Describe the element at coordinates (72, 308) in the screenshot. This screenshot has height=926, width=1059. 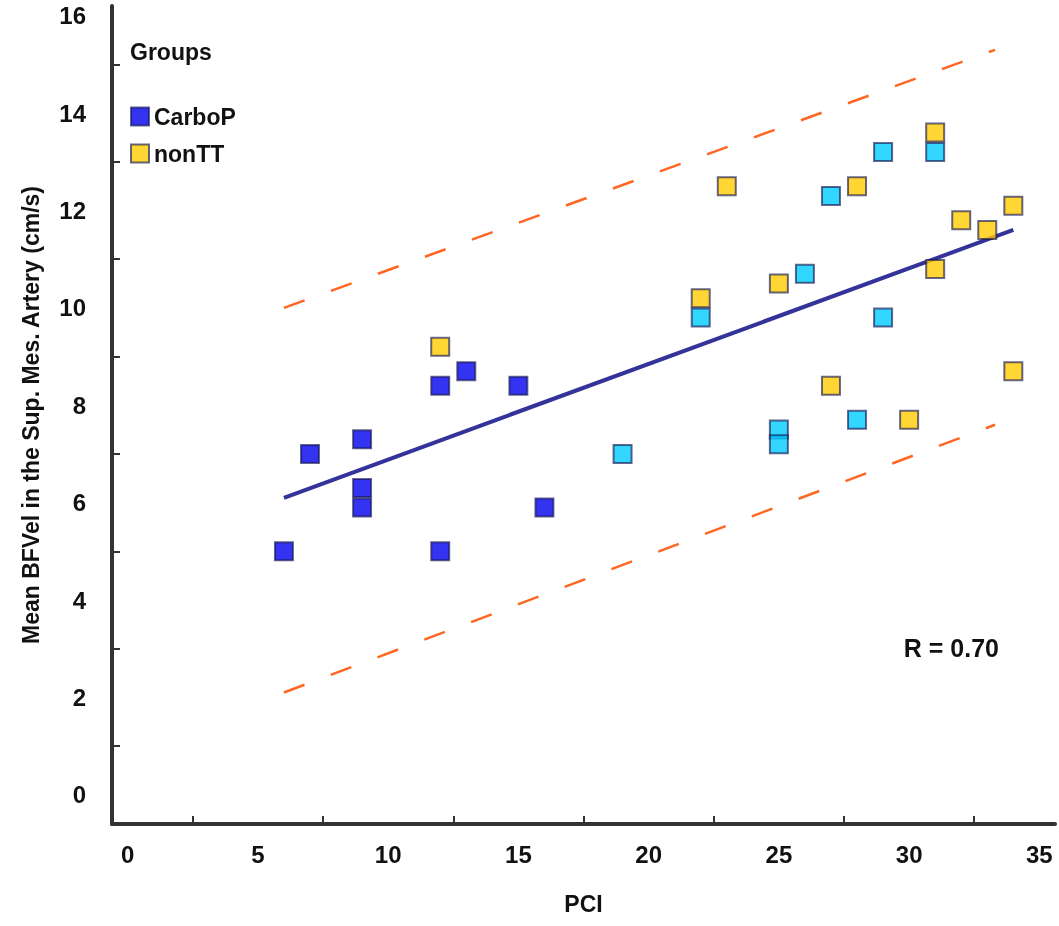
I see `y-tick-label: 10` at that location.